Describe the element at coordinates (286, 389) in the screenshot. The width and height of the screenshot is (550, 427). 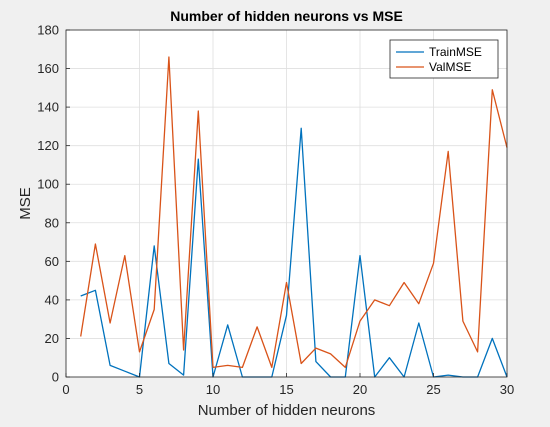
I see `x-tick-label: 15` at that location.